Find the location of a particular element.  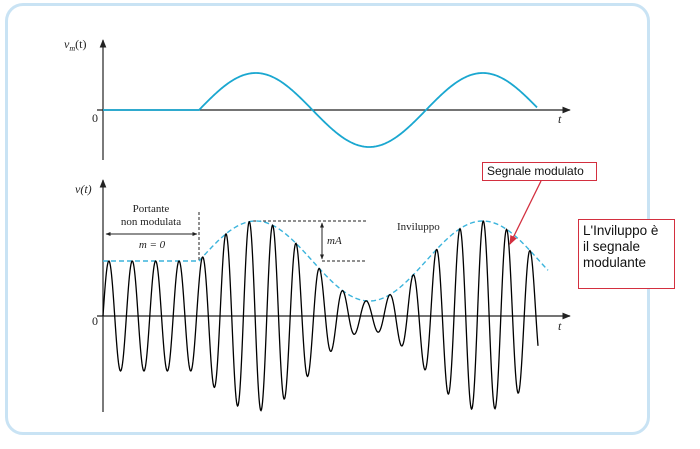

carrier-label-line2: non modulata is located at coordinates (151, 222).